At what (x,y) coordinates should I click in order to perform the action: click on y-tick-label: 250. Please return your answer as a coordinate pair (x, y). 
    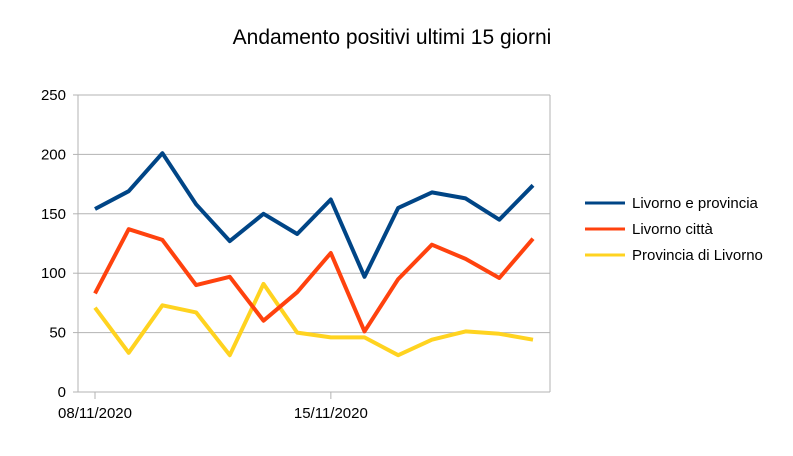
    Looking at the image, I should click on (53, 95).